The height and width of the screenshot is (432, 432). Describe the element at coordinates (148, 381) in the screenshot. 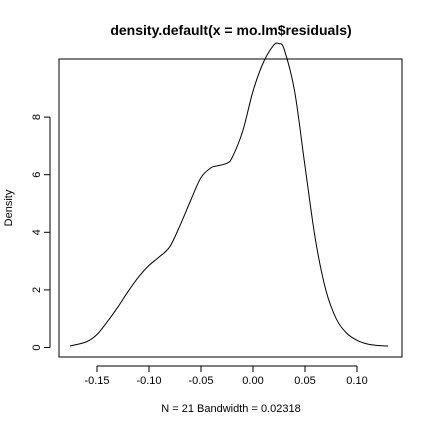

I see `x-tick-label: -0.10` at that location.